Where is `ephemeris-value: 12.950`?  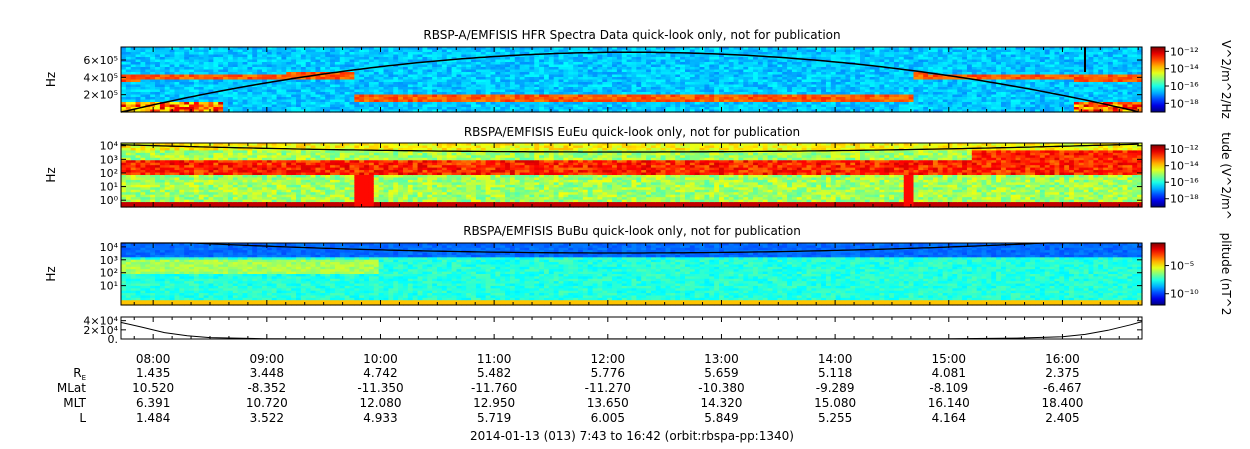 ephemeris-value: 12.950 is located at coordinates (494, 403).